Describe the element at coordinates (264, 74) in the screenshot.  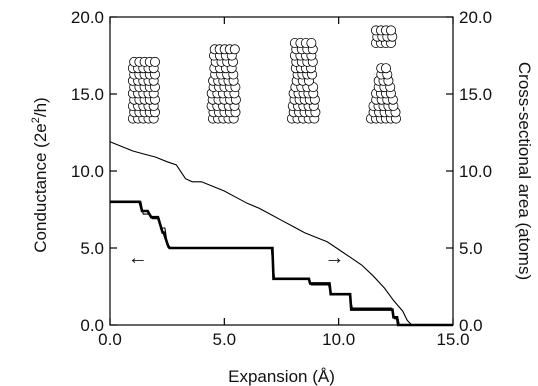
I see `atomic-wire-insets` at that location.